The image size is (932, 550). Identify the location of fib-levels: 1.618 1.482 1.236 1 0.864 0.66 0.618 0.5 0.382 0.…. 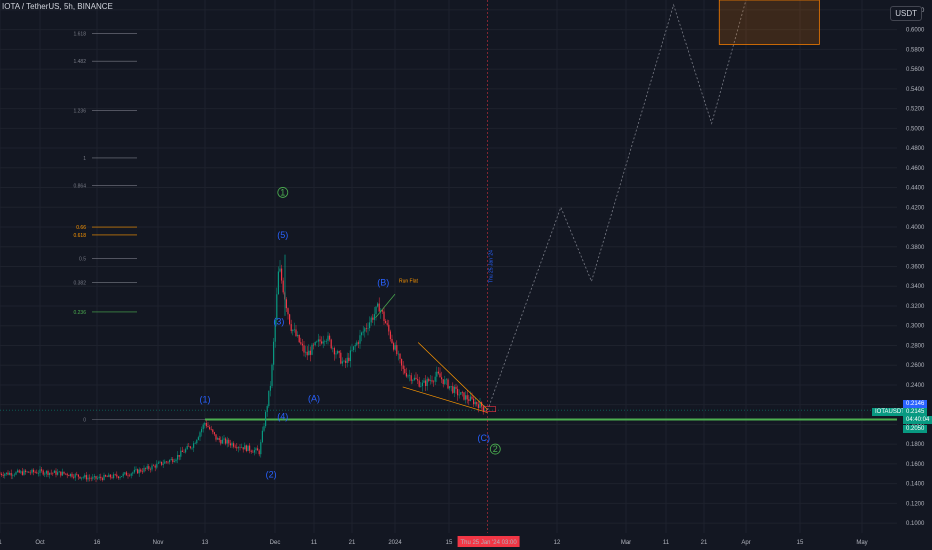
(139, 227).